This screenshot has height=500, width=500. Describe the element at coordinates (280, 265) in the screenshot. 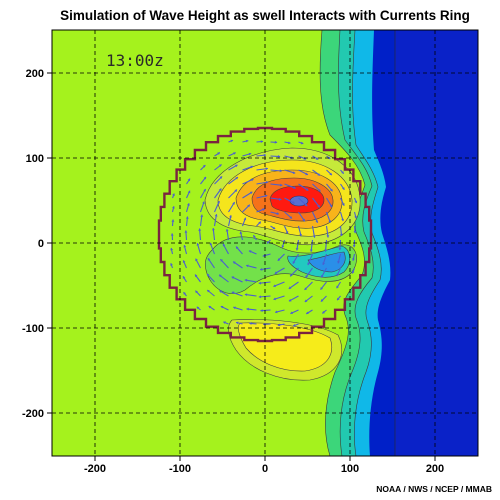

I see `mid-band-green` at that location.